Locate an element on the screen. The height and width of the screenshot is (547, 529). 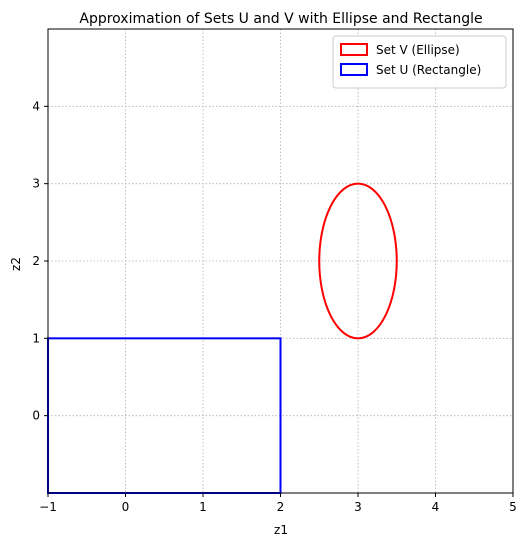
y-tick-label: 3 is located at coordinates (36, 184).